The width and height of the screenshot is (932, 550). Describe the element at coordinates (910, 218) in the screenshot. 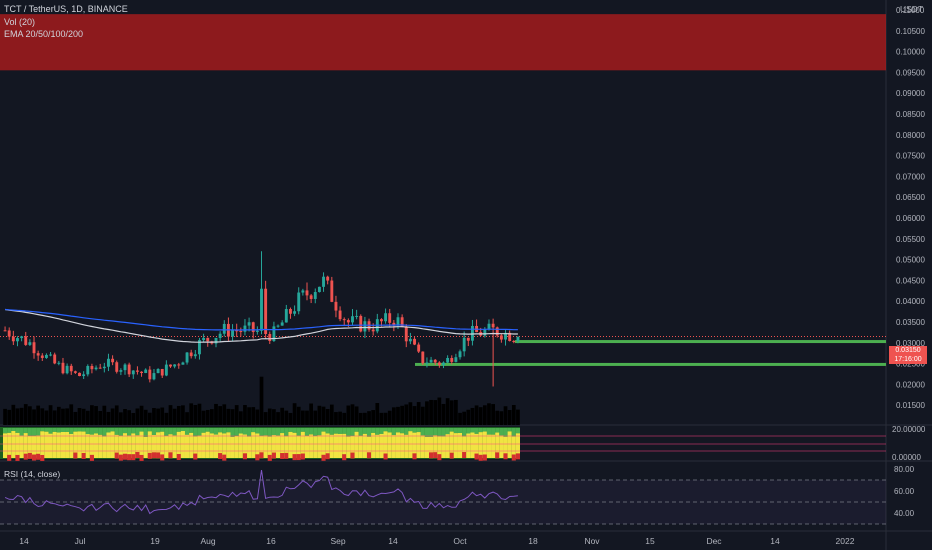

I see `price-axis-label: 0.06000` at that location.